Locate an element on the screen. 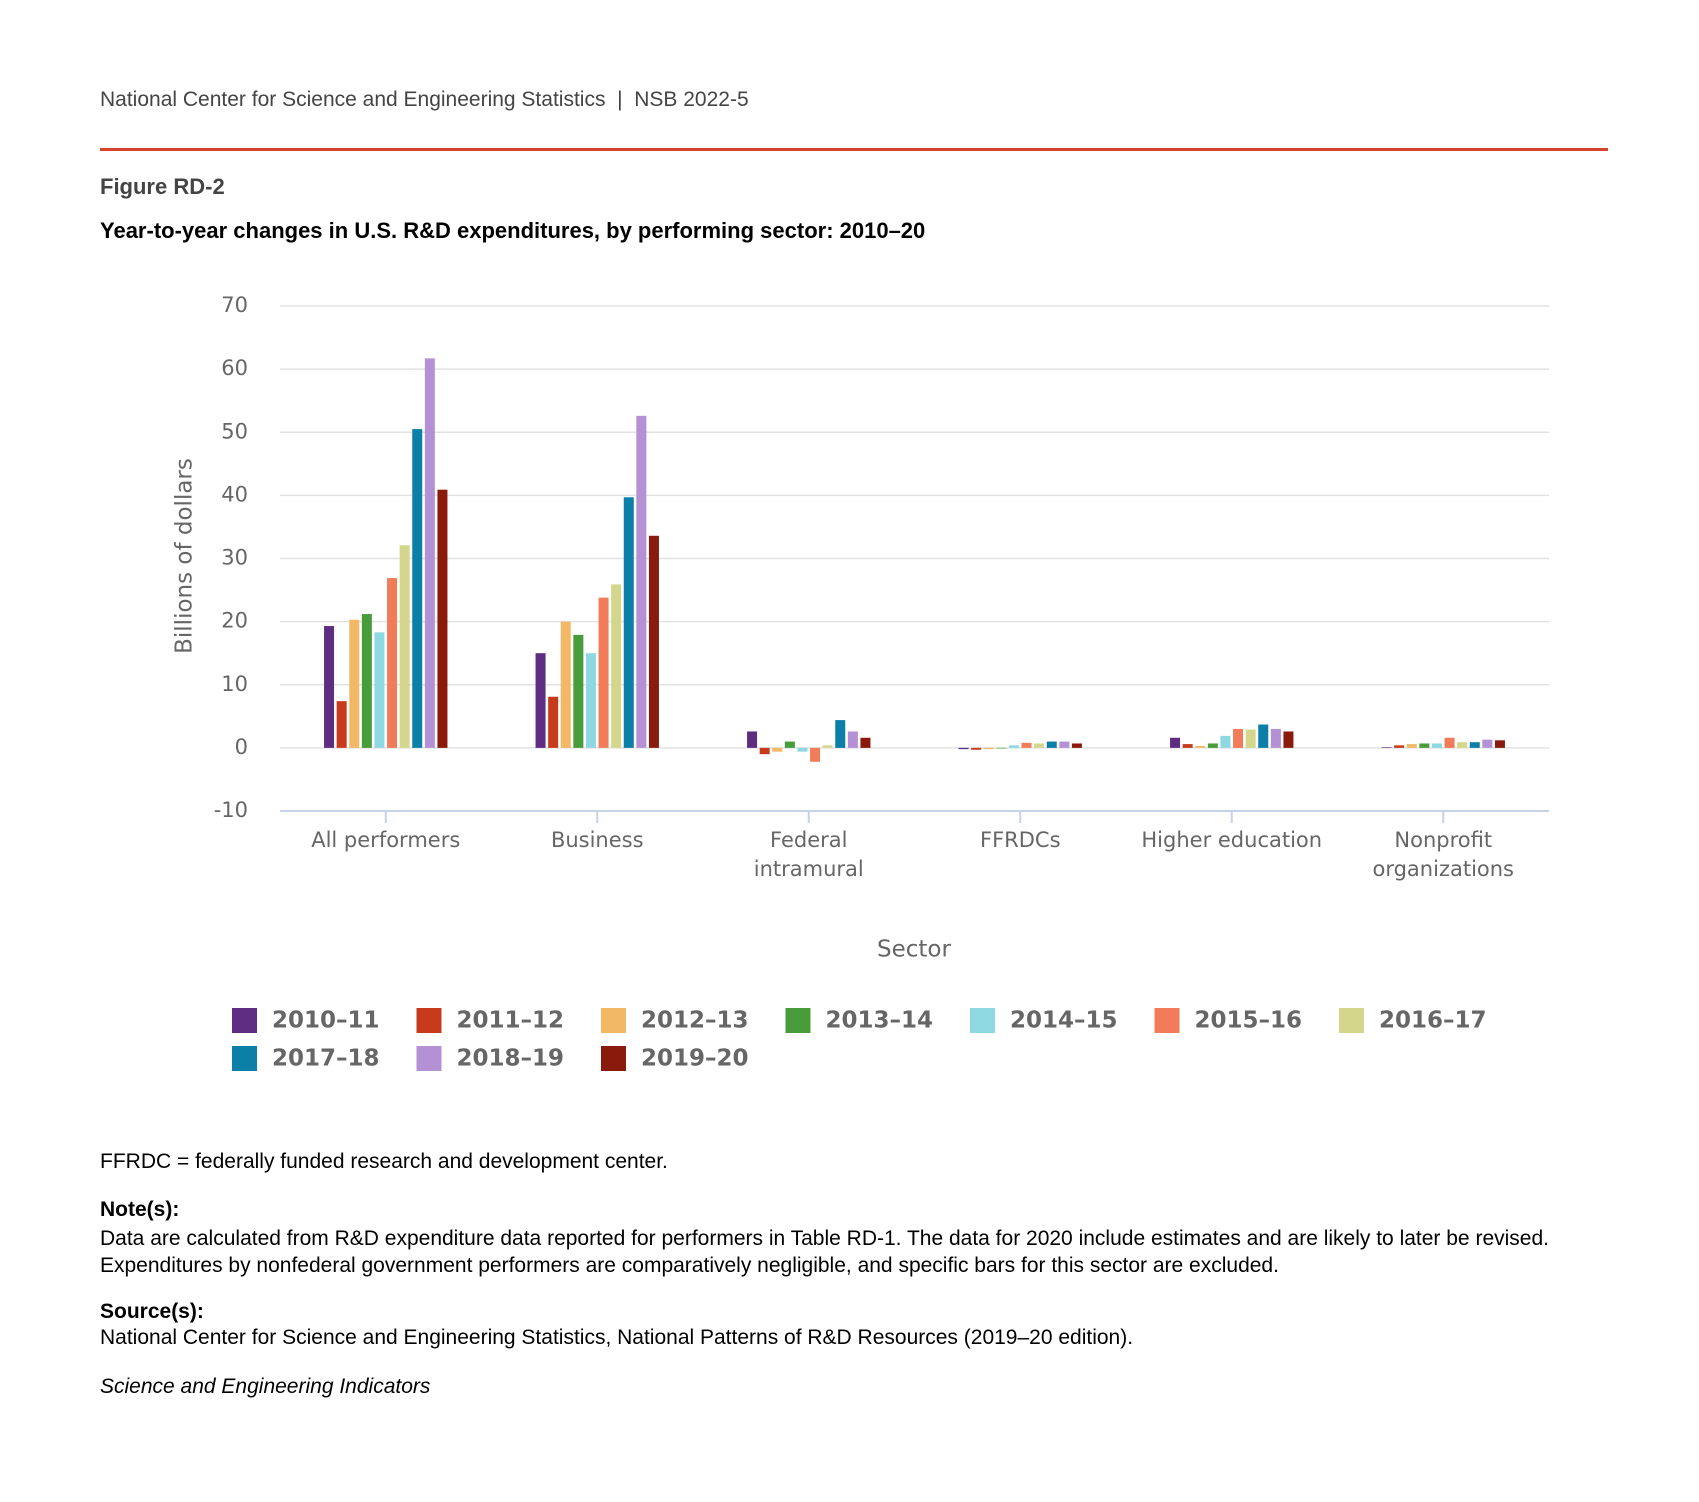  figure-label: Figure RD-2 is located at coordinates (162, 186).